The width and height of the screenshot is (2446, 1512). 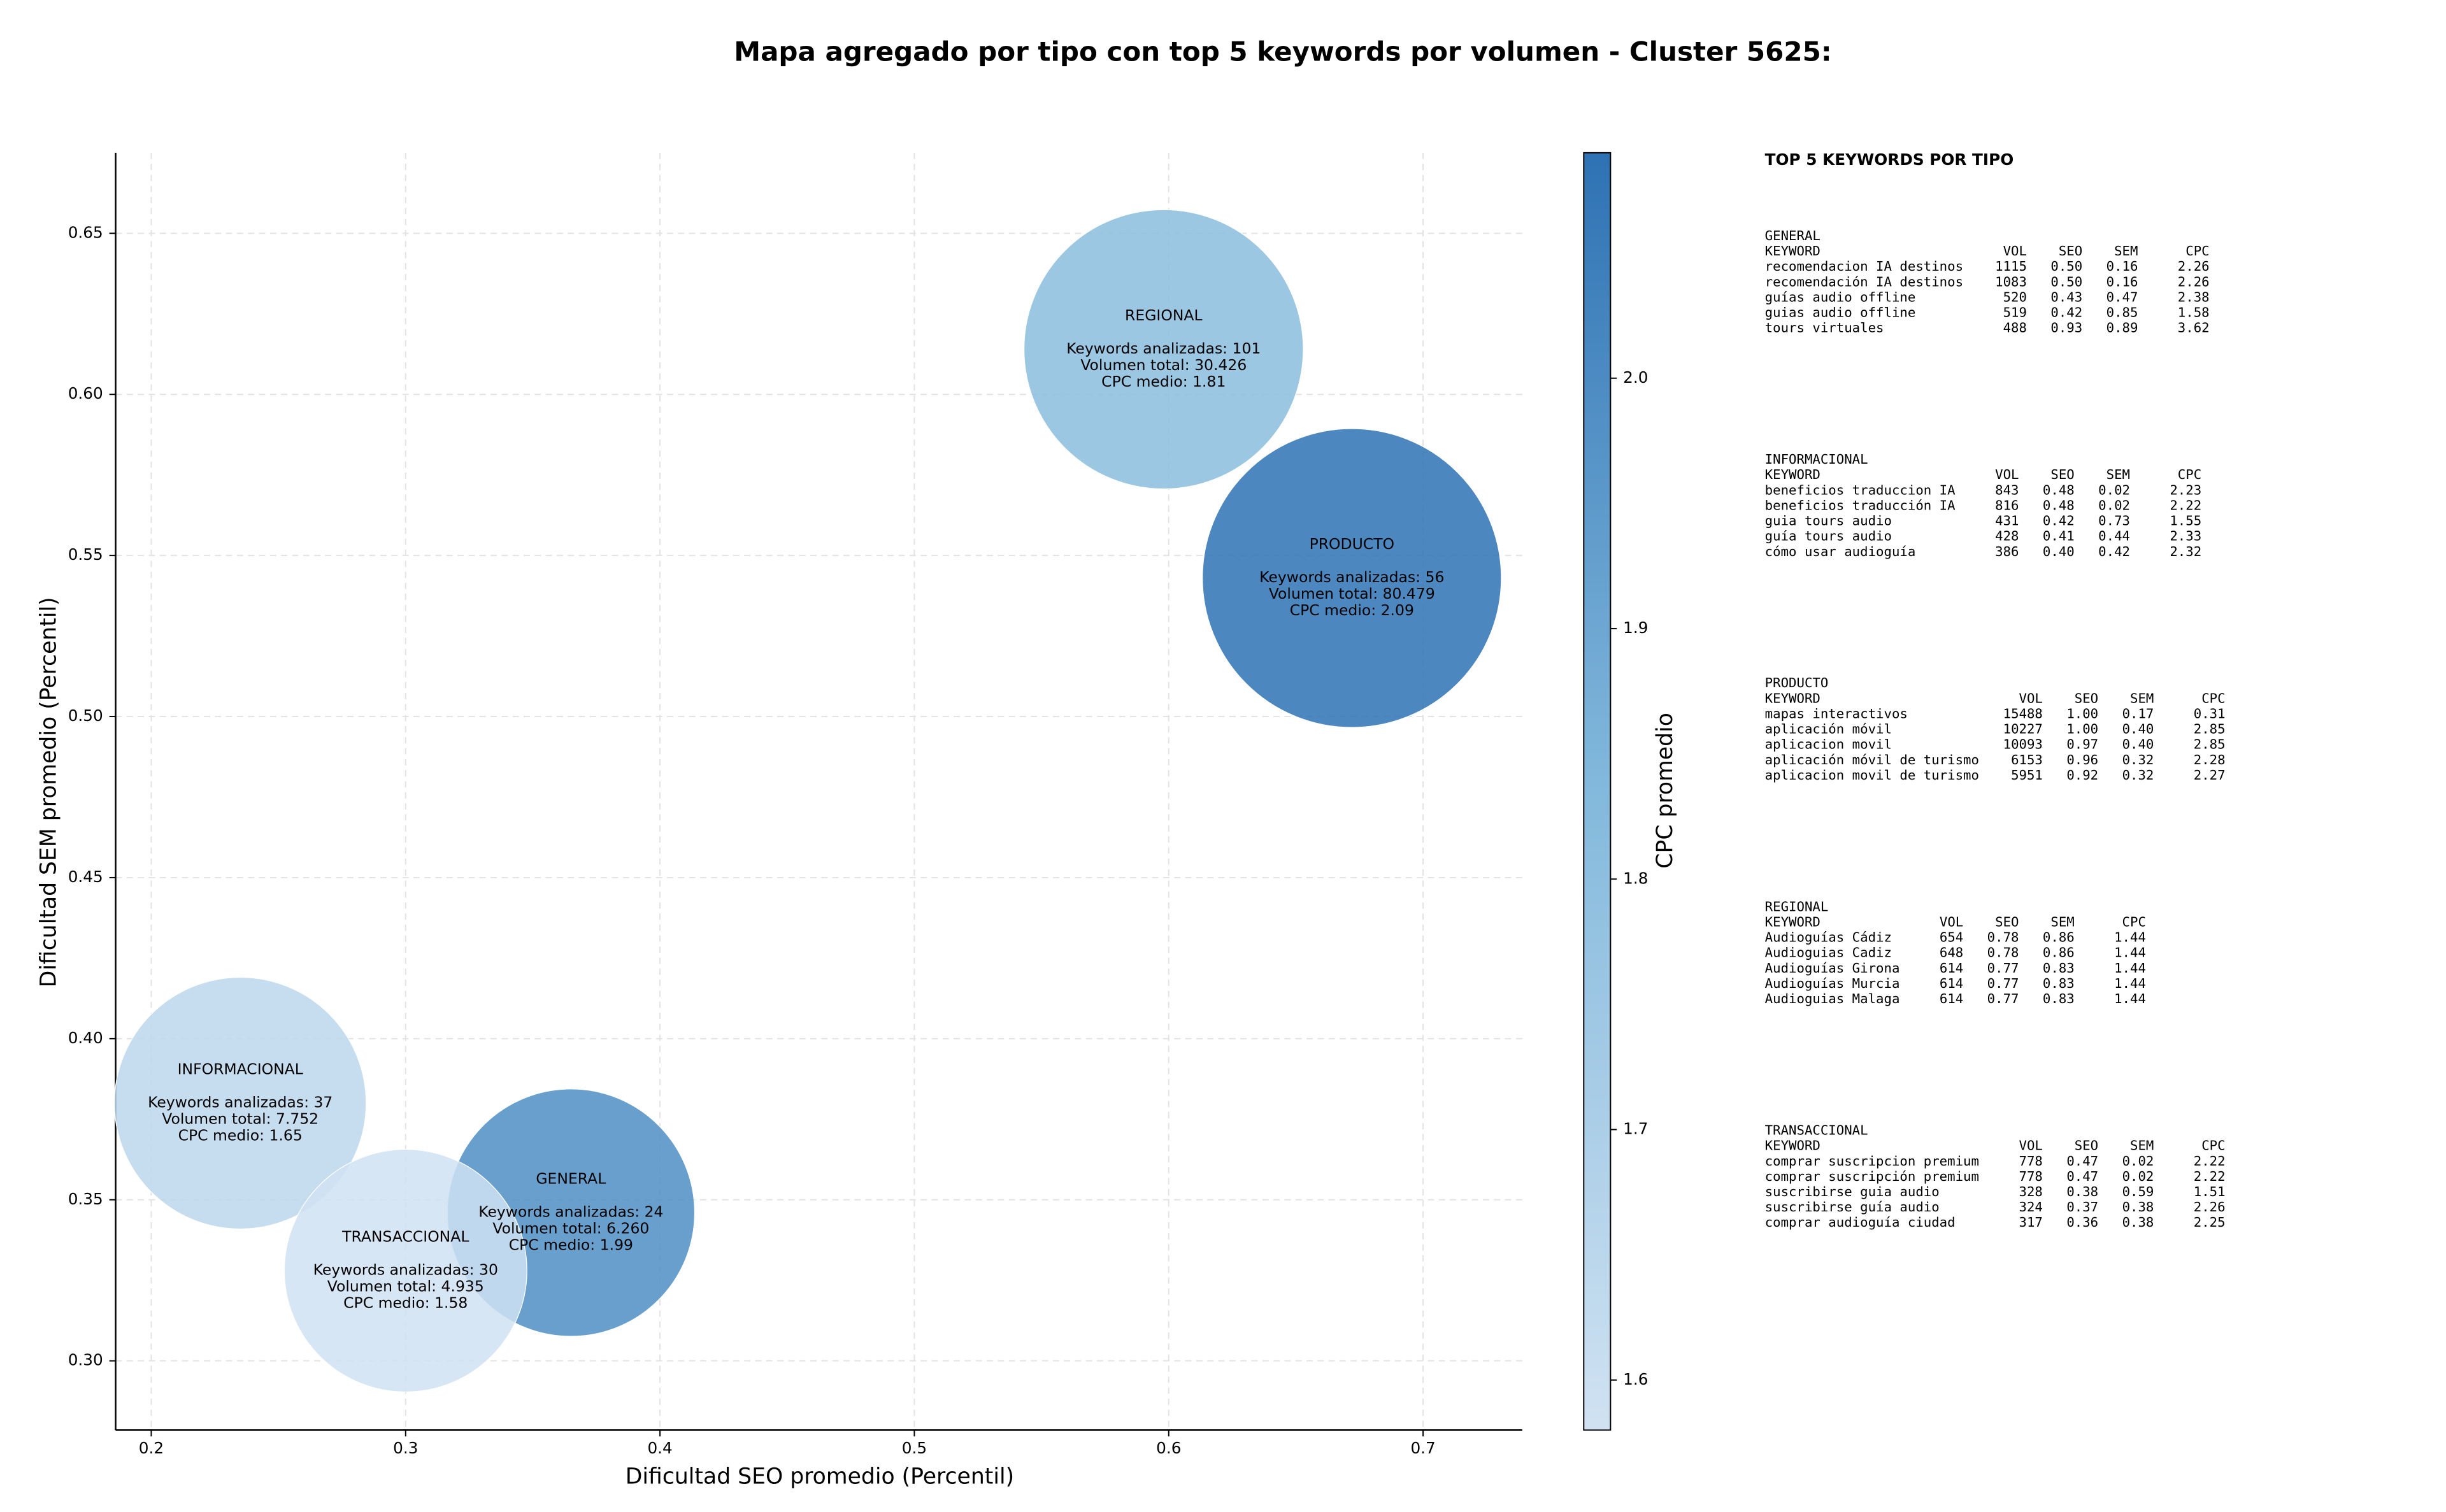 What do you see at coordinates (571, 1244) in the screenshot?
I see `bubble-cpc-label: CPC medio: 1.99` at bounding box center [571, 1244].